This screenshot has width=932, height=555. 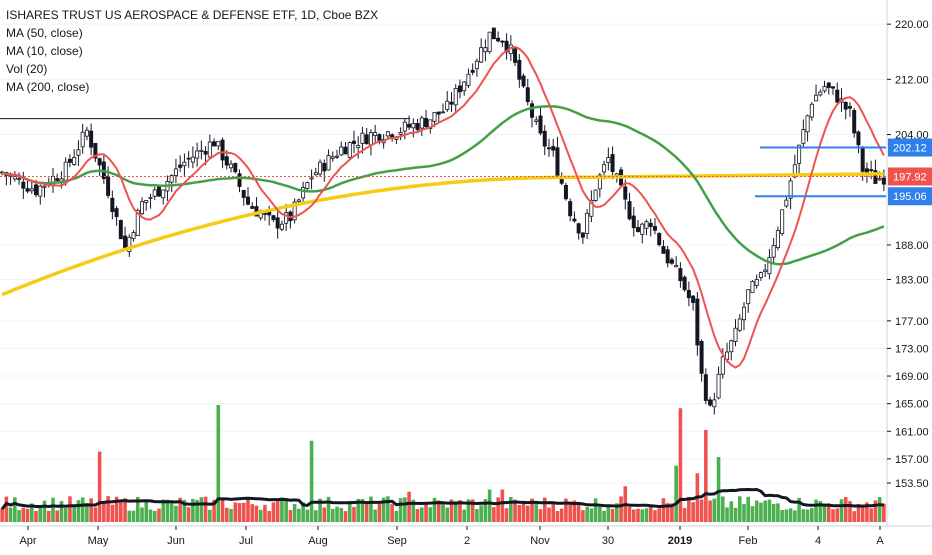 What do you see at coordinates (44, 51) in the screenshot?
I see `legend-ma10: MA (10, close)` at bounding box center [44, 51].